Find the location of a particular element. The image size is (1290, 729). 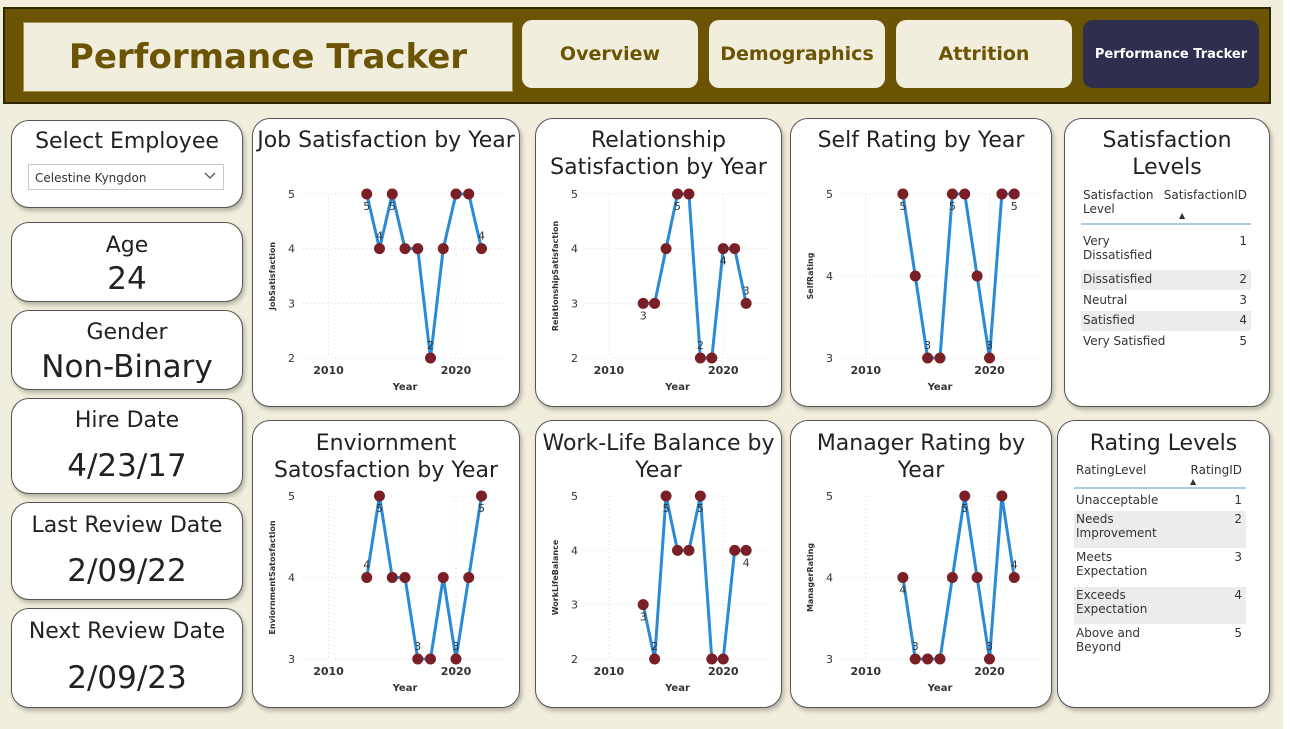

manager-rating-chart: 3 4 5 2010 2020 Year ManagerRating 4 3 5 3 4 is located at coordinates (922, 592).